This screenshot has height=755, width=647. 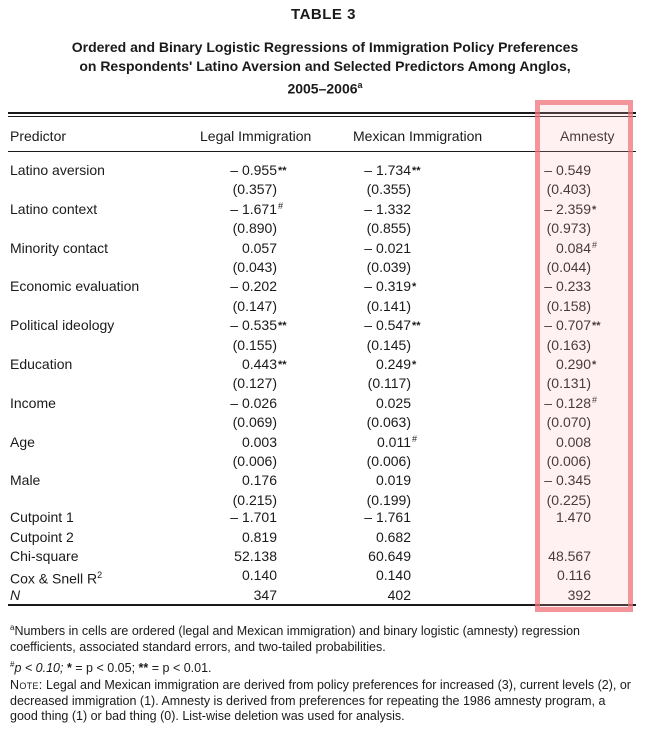 What do you see at coordinates (410, 595) in the screenshot?
I see `mexican-stat-value: 402` at bounding box center [410, 595].